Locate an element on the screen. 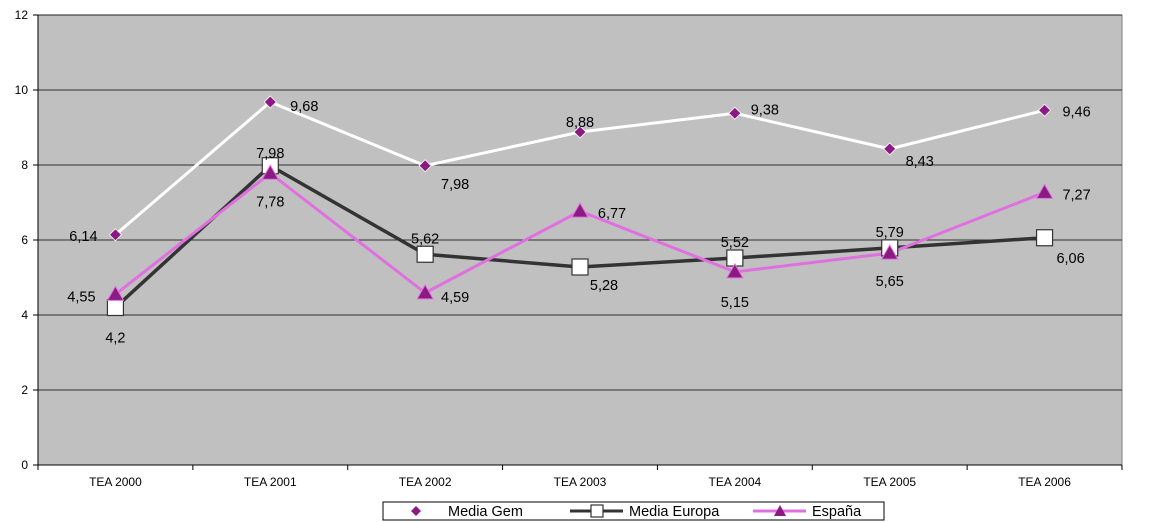  x-tick-label: TEA 2004 is located at coordinates (734, 482).